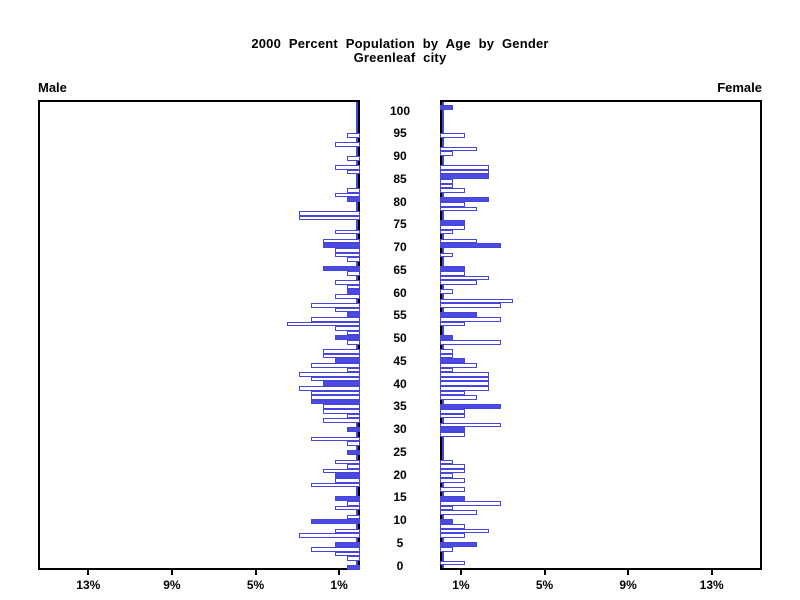 Image resolution: width=800 pixels, height=600 pixels. What do you see at coordinates (400, 451) in the screenshot?
I see `age-tick-label-25: 25` at bounding box center [400, 451].